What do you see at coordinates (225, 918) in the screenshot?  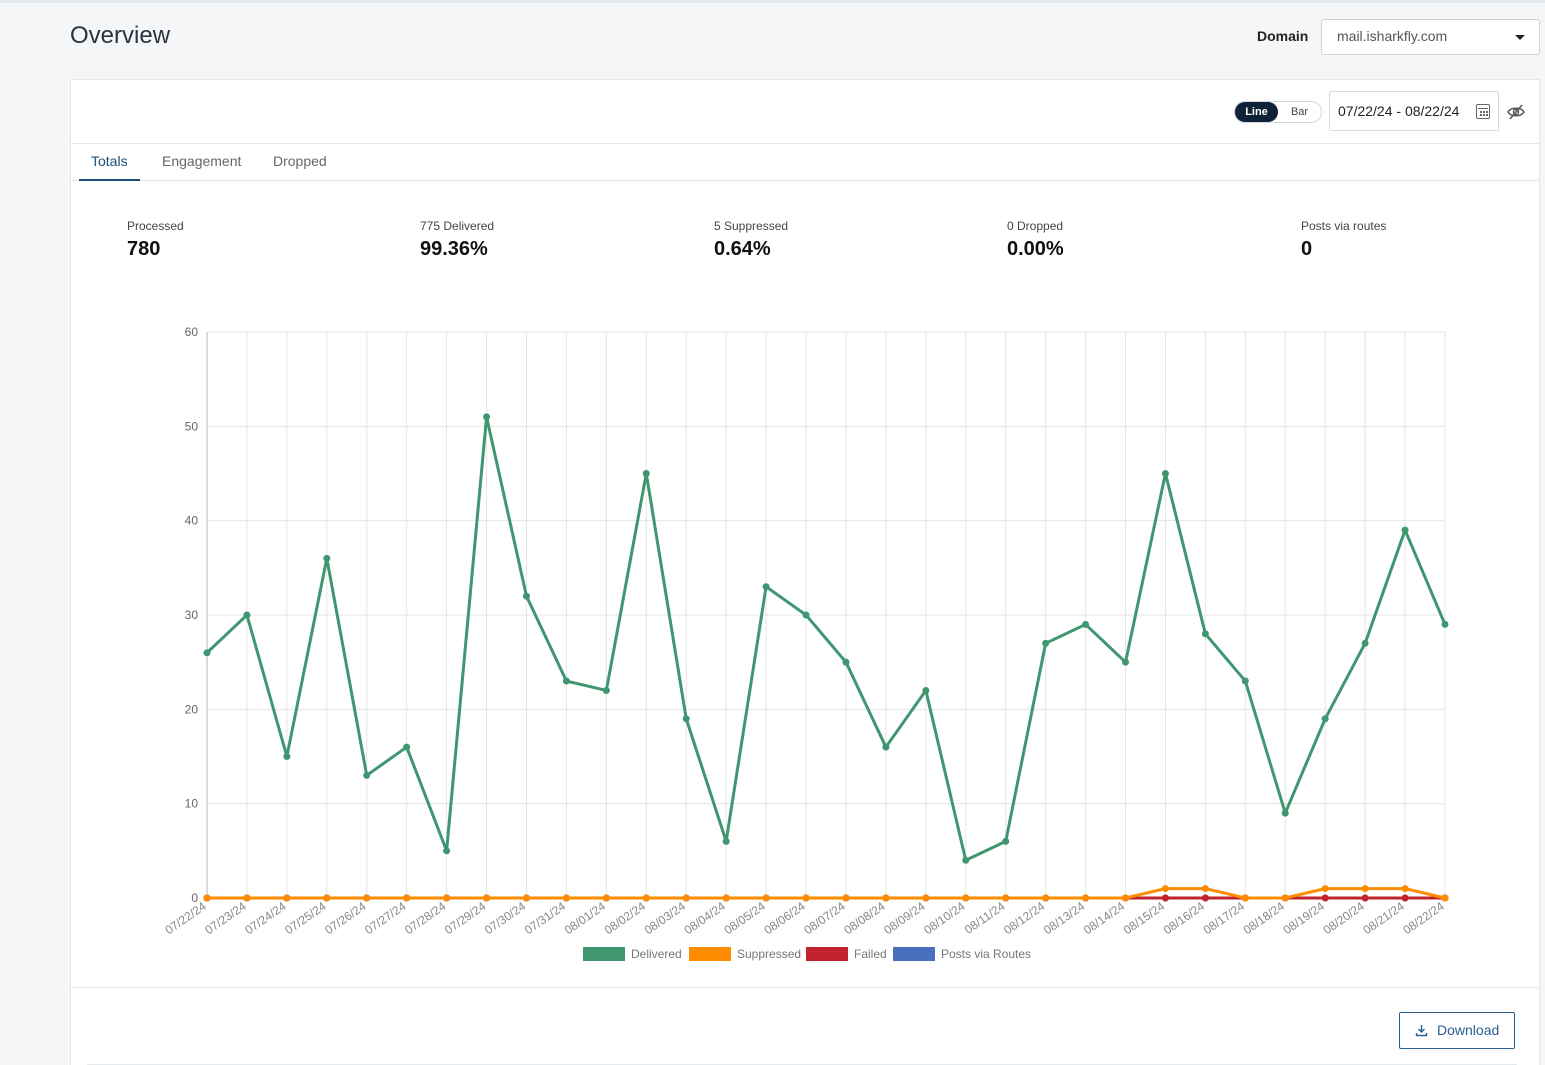 I see `x-tick-label: 07/23/24` at bounding box center [225, 918].